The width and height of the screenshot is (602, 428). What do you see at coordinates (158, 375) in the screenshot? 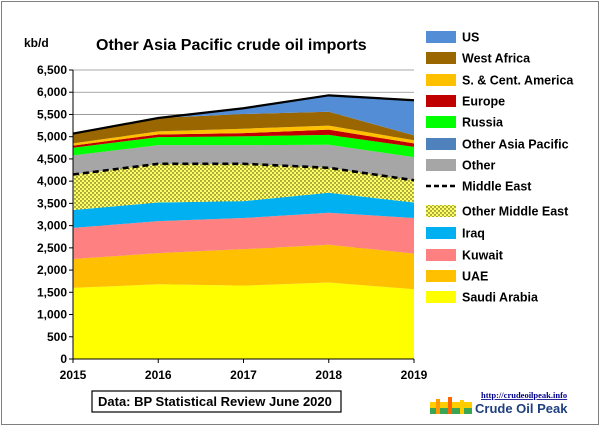
I see `x-tick-label: 2016` at bounding box center [158, 375].